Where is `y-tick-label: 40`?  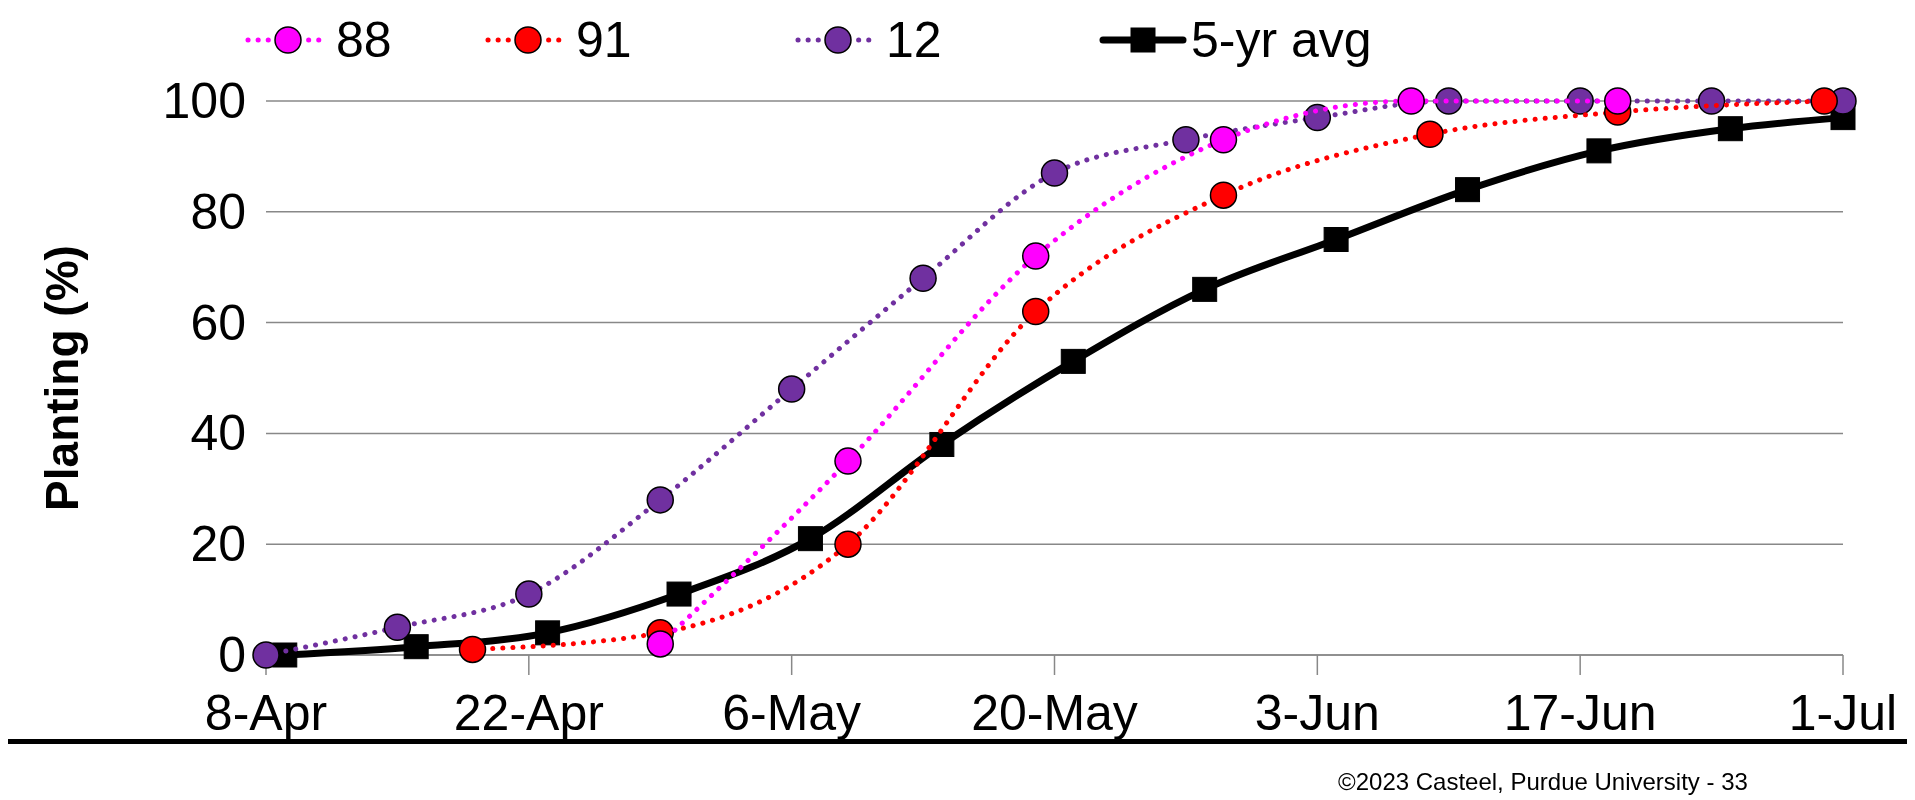 y-tick-label: 40 is located at coordinates (218, 433).